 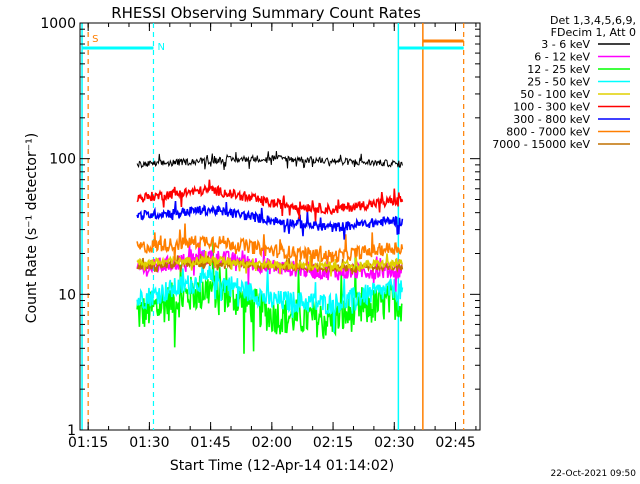 What do you see at coordinates (541, 144) in the screenshot?
I see `legend-label: 7000 - 15000 keV` at bounding box center [541, 144].